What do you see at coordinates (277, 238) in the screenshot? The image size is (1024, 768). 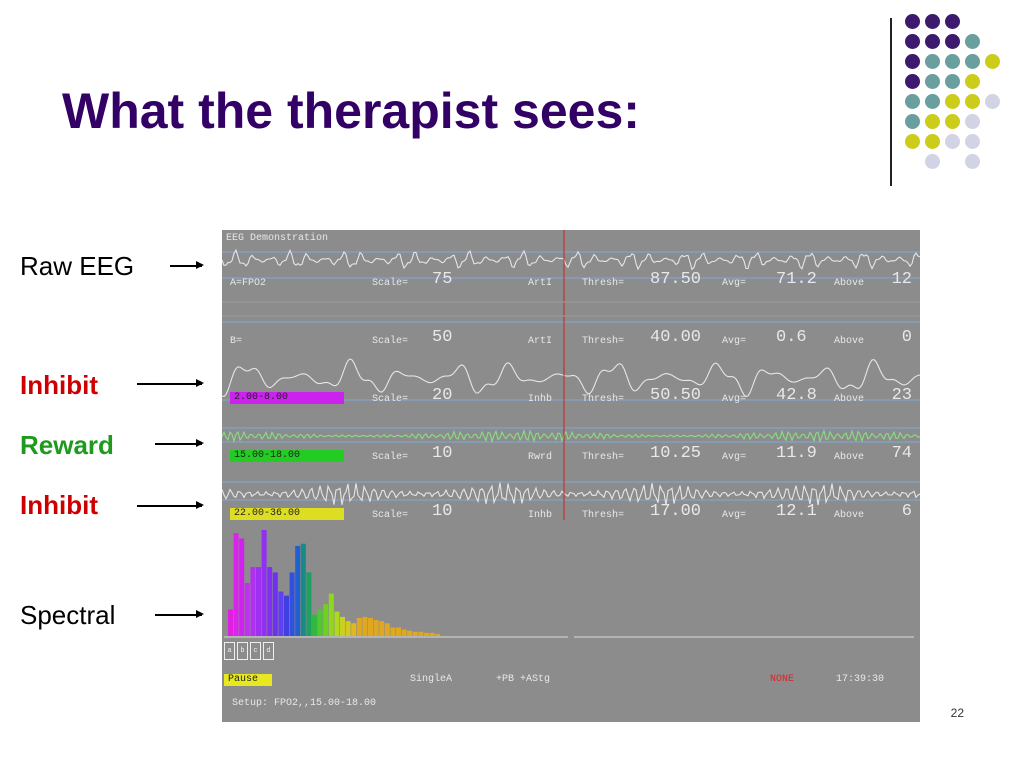 I see `window-title: EEG Demonstration` at bounding box center [277, 238].